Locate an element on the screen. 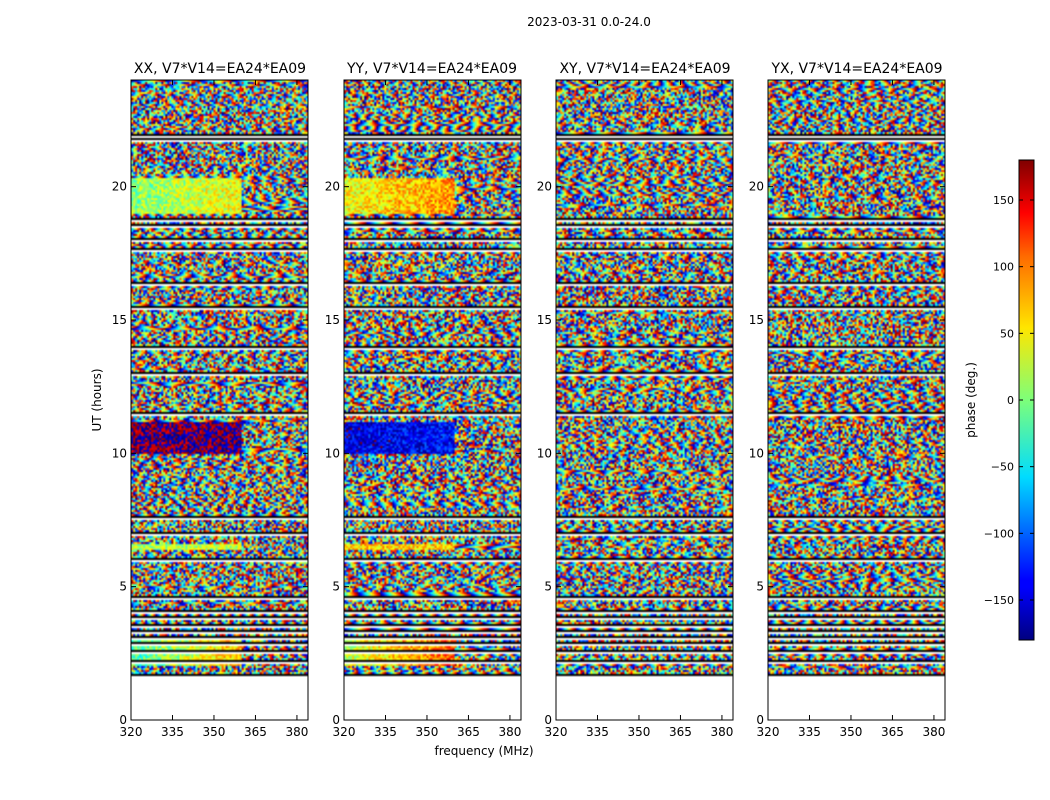 The image size is (1050, 800). panel-title: YX, V7*V14=EA24*EA09 is located at coordinates (856, 69).